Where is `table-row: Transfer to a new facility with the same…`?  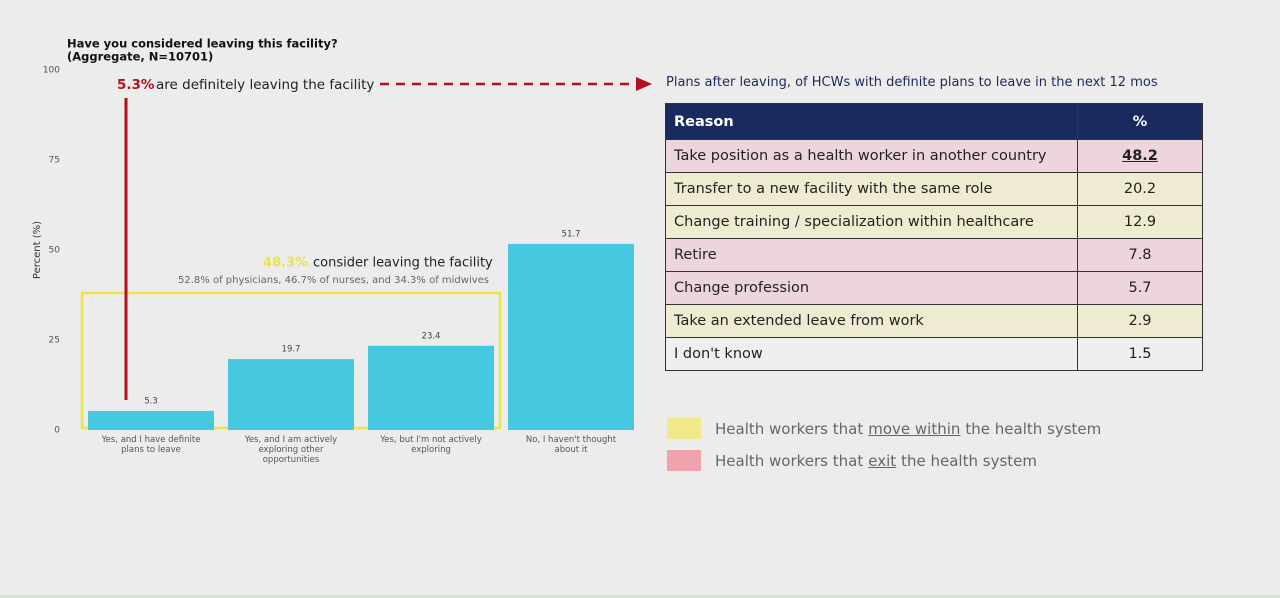
table-row: Transfer to a new facility with the same… is located at coordinates (934, 189).